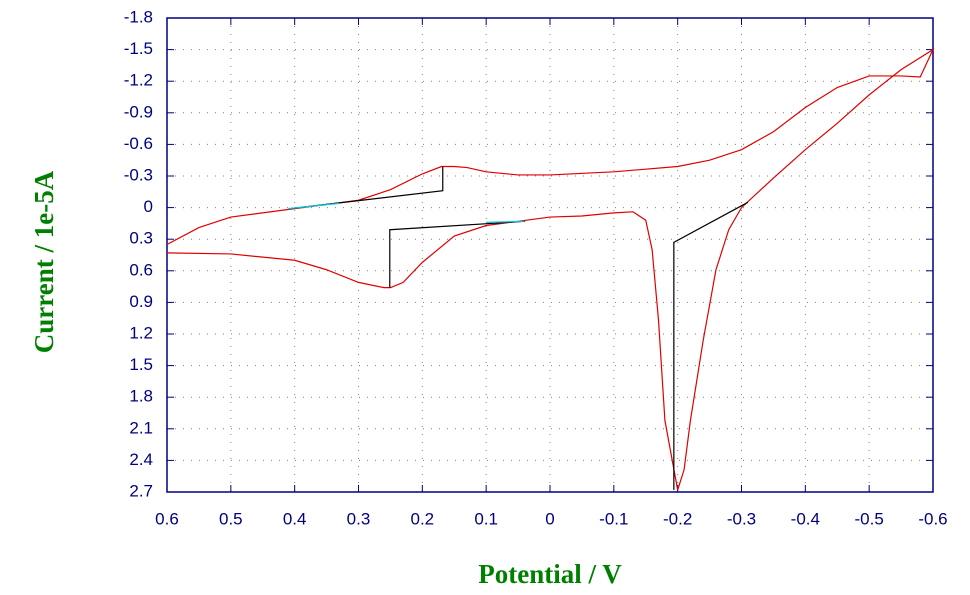 The height and width of the screenshot is (595, 970). I want to click on x-tick-label: -0.4, so click(805, 518).